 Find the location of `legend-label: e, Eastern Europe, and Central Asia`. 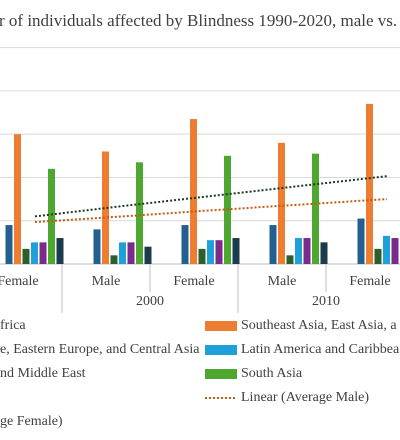

legend-label: e, Eastern Europe, and Central Asia is located at coordinates (100, 349).